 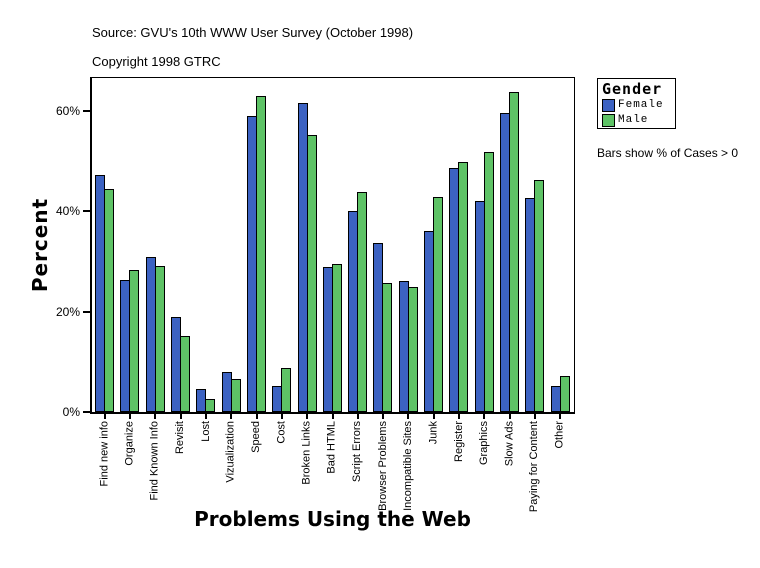 What do you see at coordinates (281, 432) in the screenshot?
I see `x-category-label: Cost` at bounding box center [281, 432].